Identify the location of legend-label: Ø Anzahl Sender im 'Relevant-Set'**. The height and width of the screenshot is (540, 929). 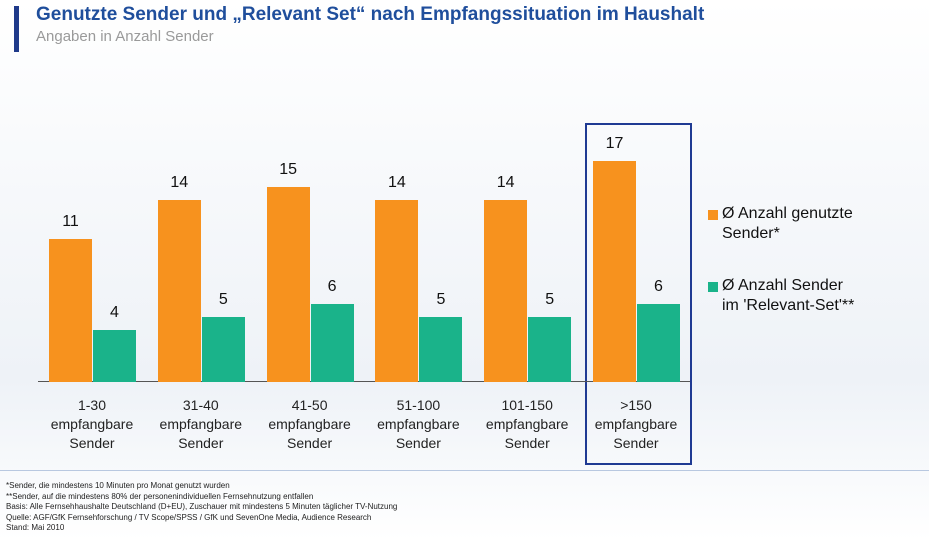
(788, 295).